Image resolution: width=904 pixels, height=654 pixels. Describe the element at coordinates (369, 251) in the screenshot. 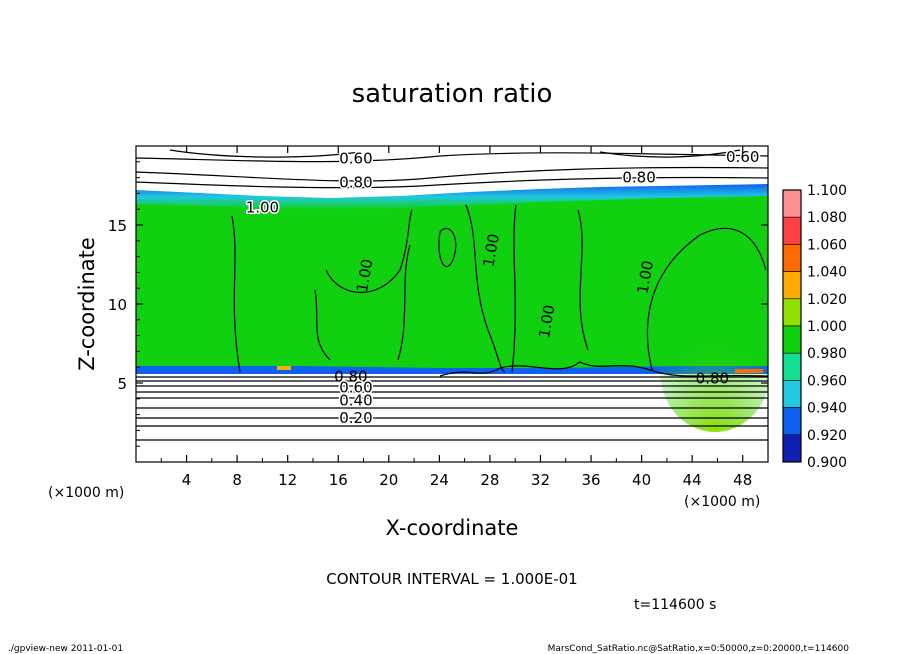

I see `contour-1-00-b` at that location.